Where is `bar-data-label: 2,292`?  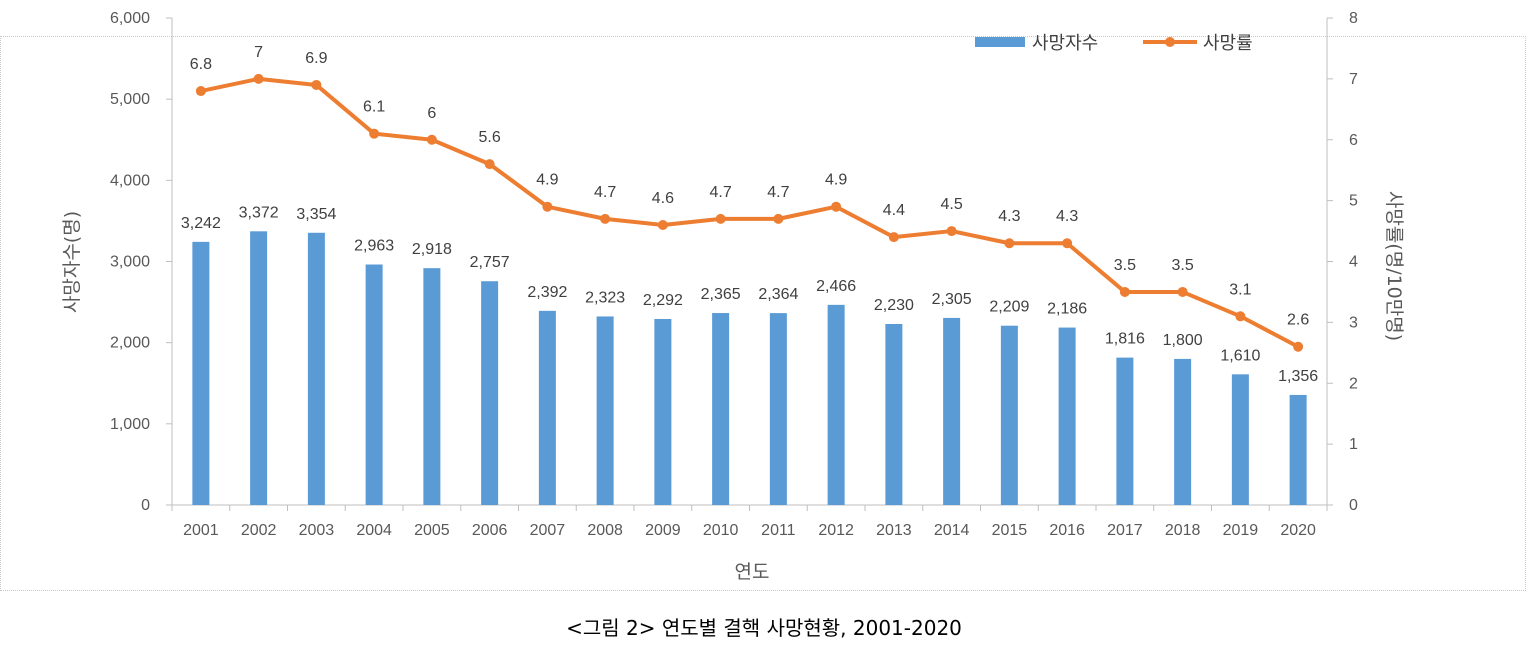 bar-data-label: 2,292 is located at coordinates (663, 300).